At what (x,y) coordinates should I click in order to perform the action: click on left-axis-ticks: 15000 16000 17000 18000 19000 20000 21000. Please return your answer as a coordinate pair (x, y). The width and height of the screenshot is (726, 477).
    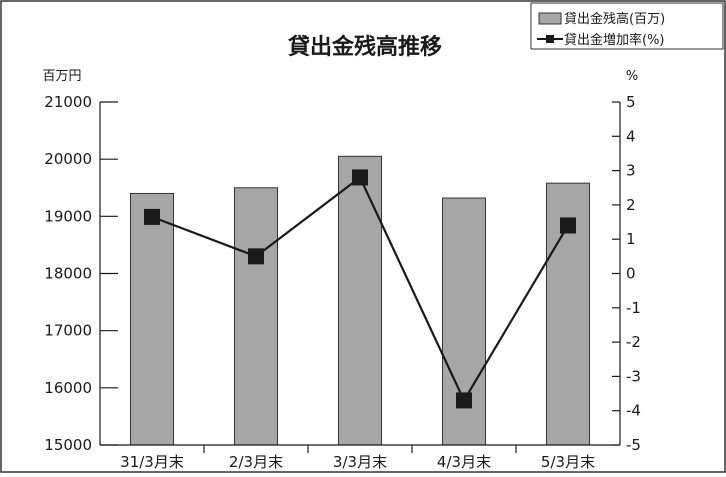
    Looking at the image, I should click on (81, 273).